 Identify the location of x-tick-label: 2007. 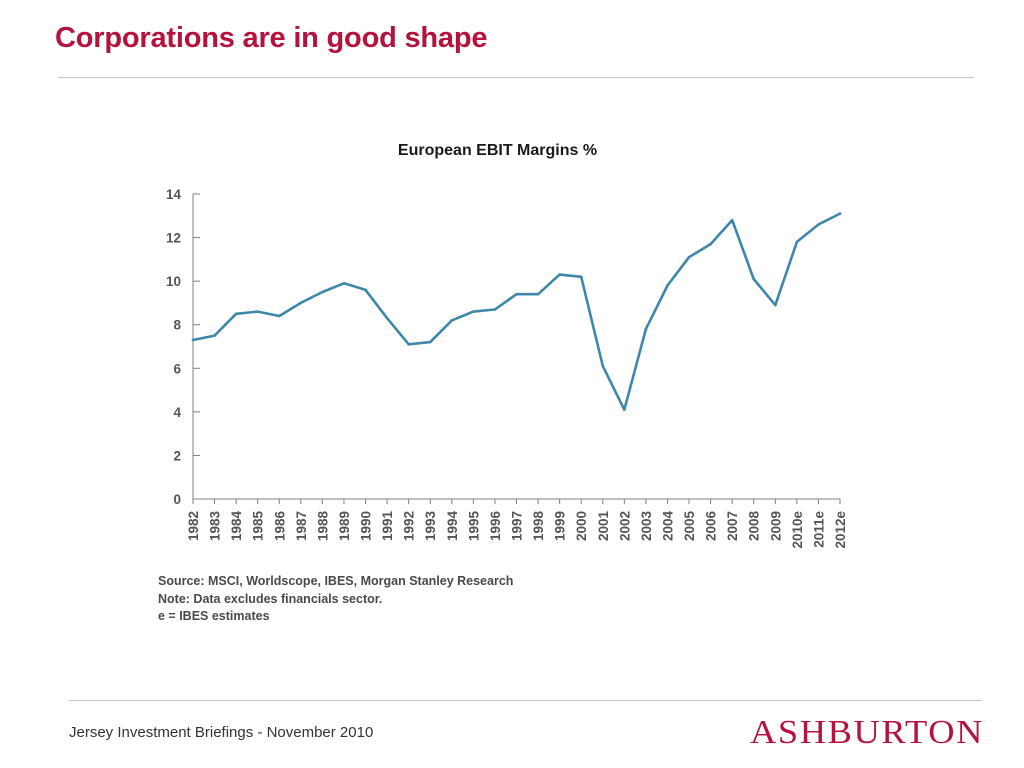
(732, 526).